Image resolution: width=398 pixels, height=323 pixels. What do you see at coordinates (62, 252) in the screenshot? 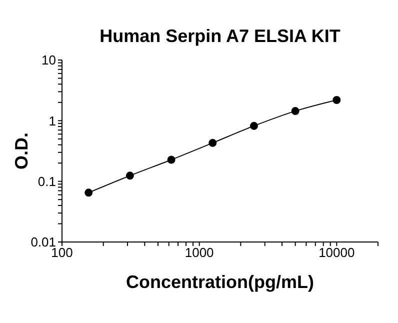
I see `x-tick-label: 100` at bounding box center [62, 252].